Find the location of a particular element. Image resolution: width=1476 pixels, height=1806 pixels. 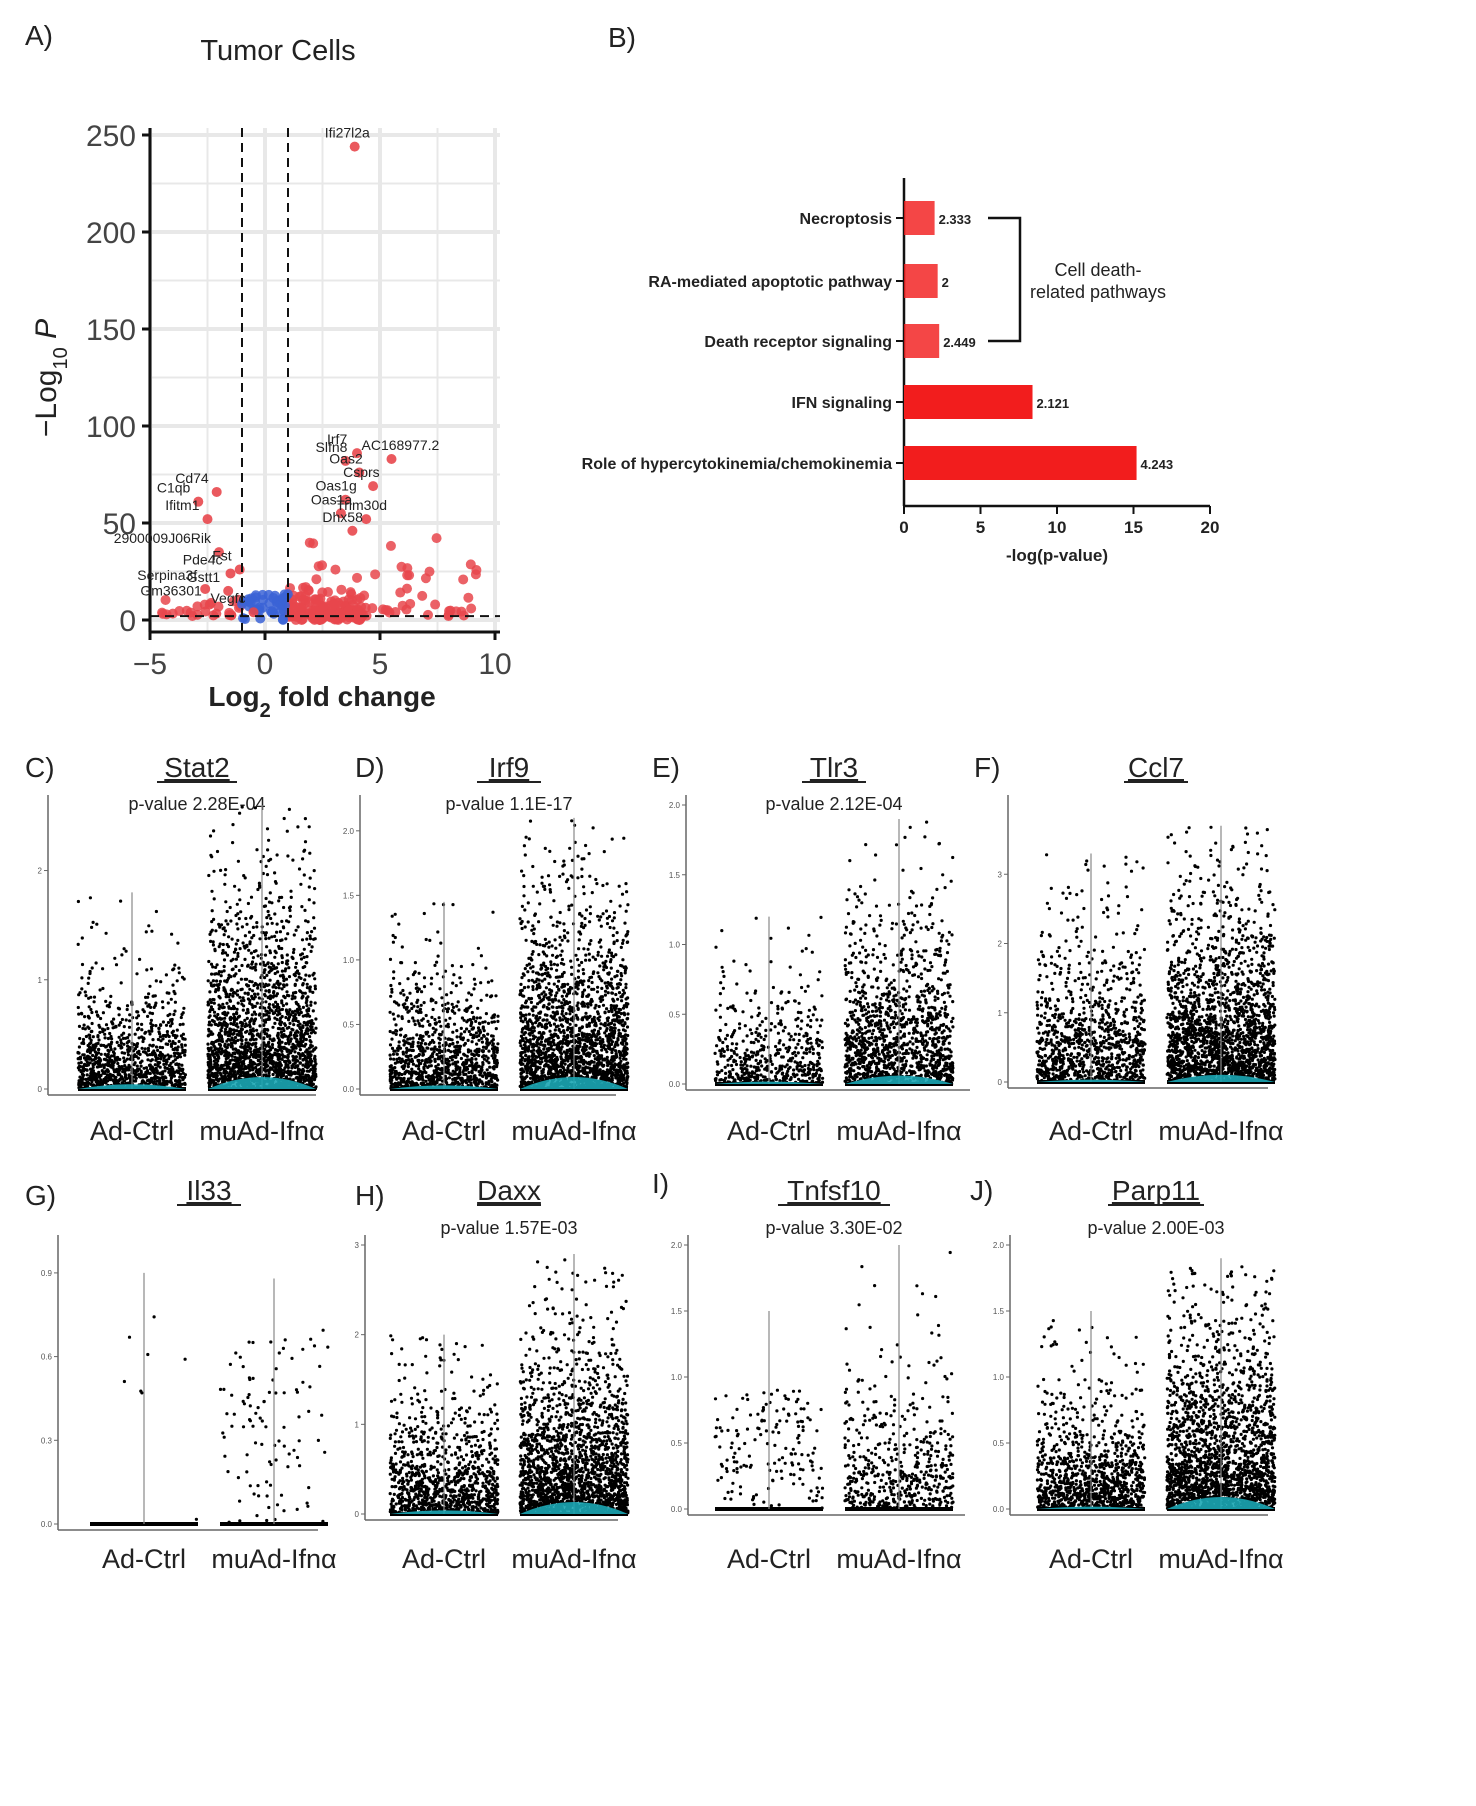

volcano-point-down-sig is located at coordinates (179, 611).